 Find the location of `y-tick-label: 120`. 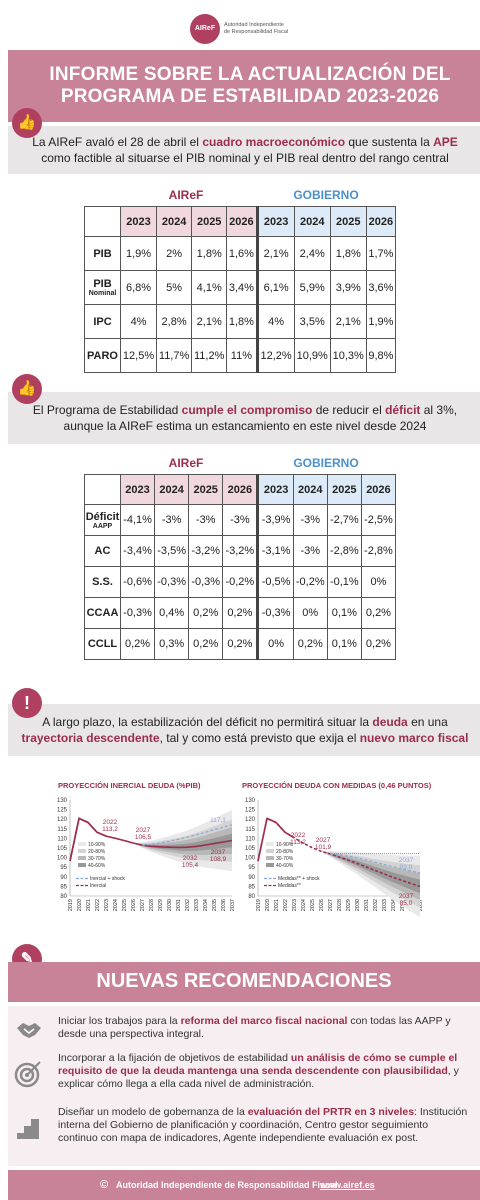

y-tick-label: 120 is located at coordinates (62, 820).